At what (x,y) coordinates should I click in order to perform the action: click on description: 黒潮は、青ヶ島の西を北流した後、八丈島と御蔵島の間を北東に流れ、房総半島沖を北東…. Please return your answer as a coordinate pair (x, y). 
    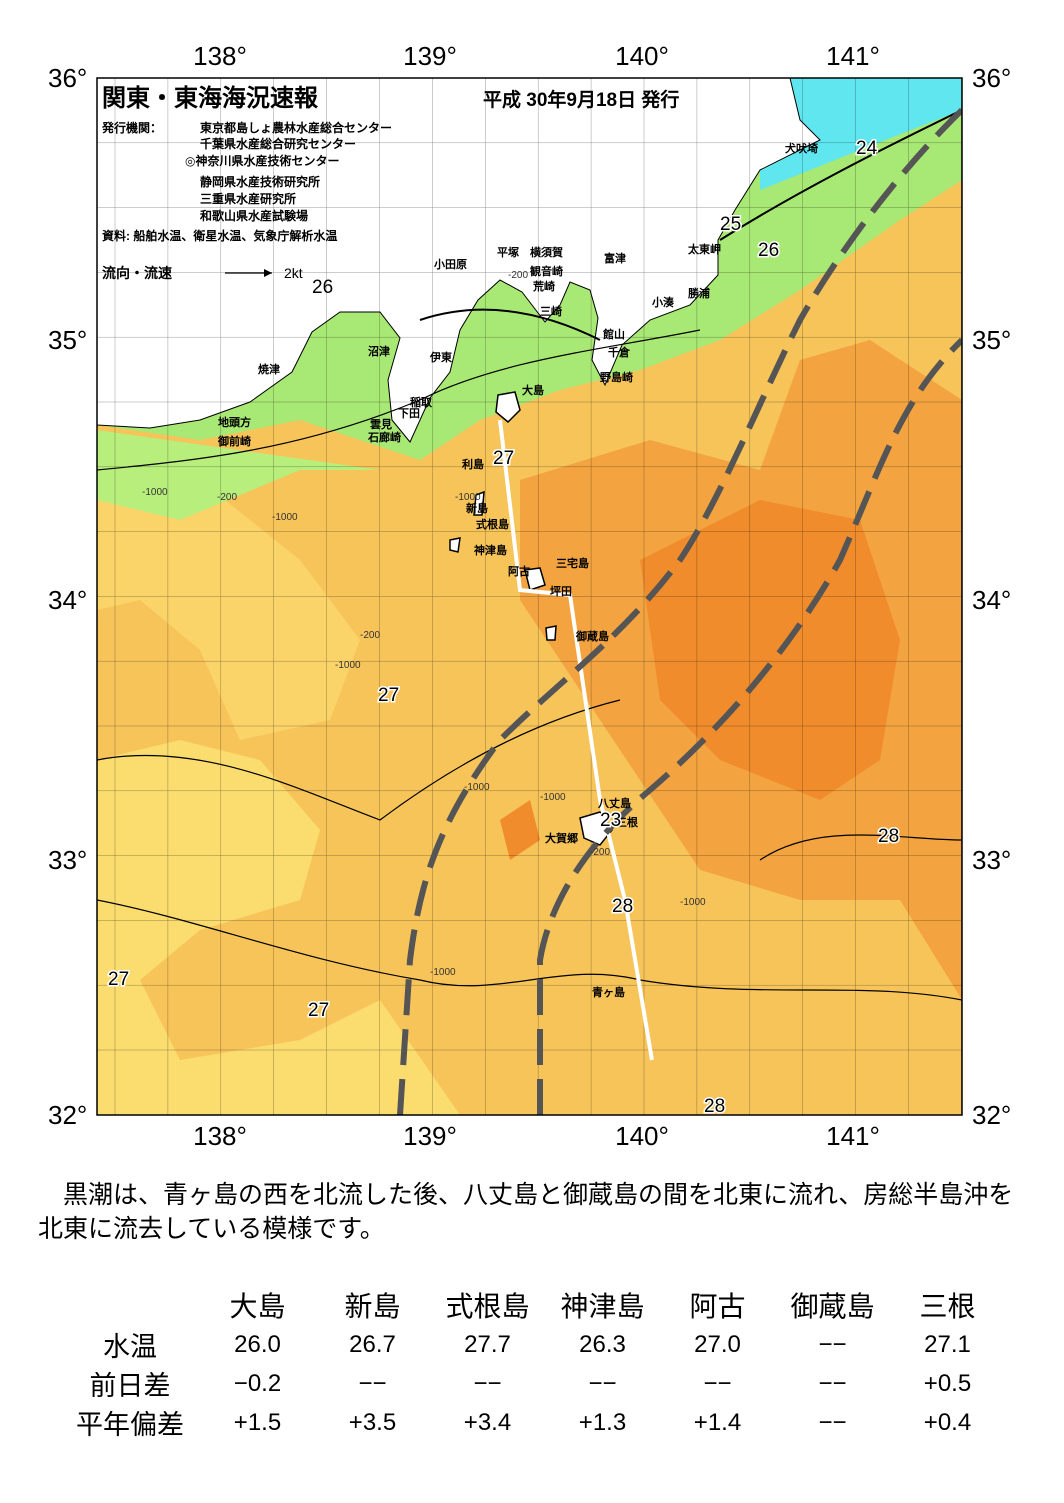
    Looking at the image, I should click on (526, 1212).